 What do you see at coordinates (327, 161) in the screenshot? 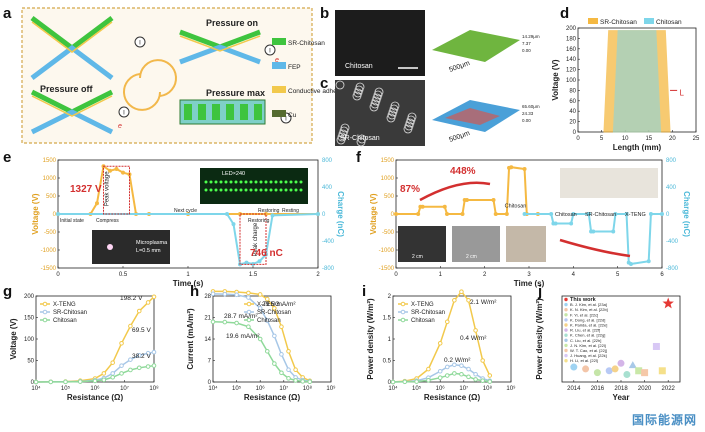
I see `y2-tick-label: 800` at bounding box center [327, 161].